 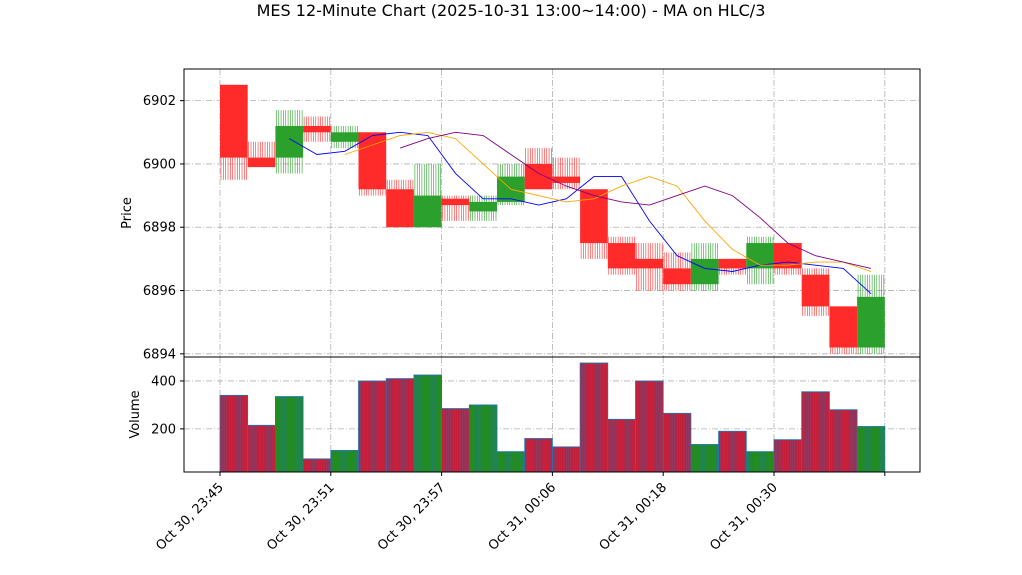 What do you see at coordinates (159, 291) in the screenshot?
I see `price-ytick-label: 6896` at bounding box center [159, 291].